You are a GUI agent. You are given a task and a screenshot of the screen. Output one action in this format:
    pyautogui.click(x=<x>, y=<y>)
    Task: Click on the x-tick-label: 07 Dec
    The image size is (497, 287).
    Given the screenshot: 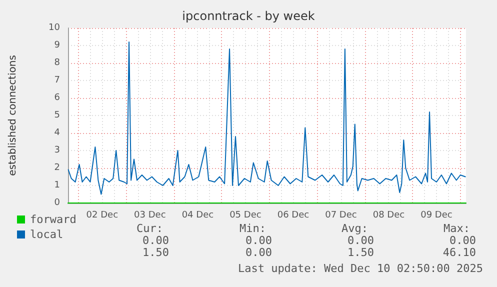 What is the action you would take?
    pyautogui.click(x=341, y=215)
    